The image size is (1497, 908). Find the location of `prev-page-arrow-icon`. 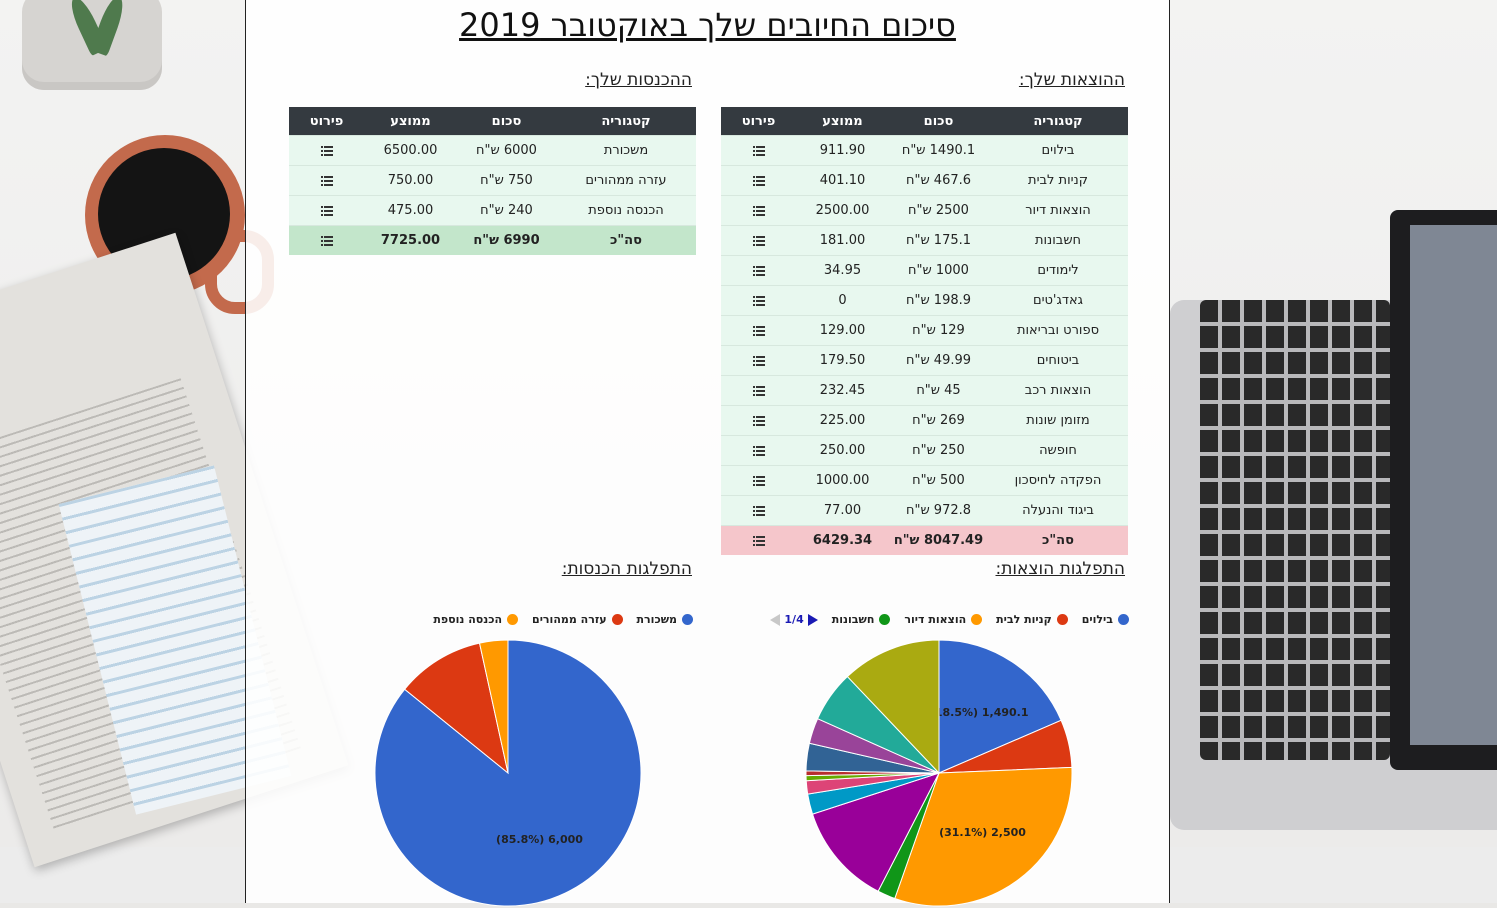

prev-page-arrow-icon is located at coordinates (775, 619).